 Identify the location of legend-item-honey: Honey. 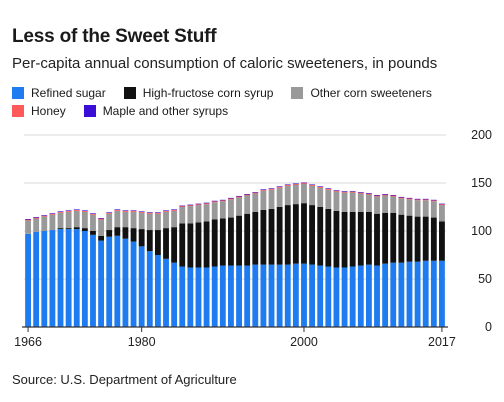
(39, 111).